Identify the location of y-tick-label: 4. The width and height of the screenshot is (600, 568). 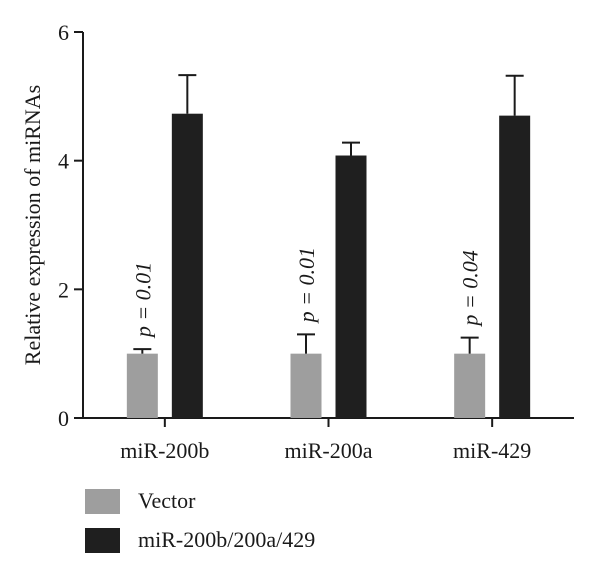
(63, 161).